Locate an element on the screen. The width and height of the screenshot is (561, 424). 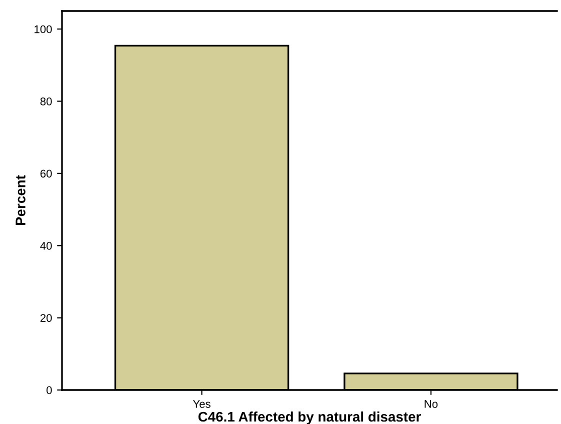
x-tick-label: Yes is located at coordinates (201, 404).